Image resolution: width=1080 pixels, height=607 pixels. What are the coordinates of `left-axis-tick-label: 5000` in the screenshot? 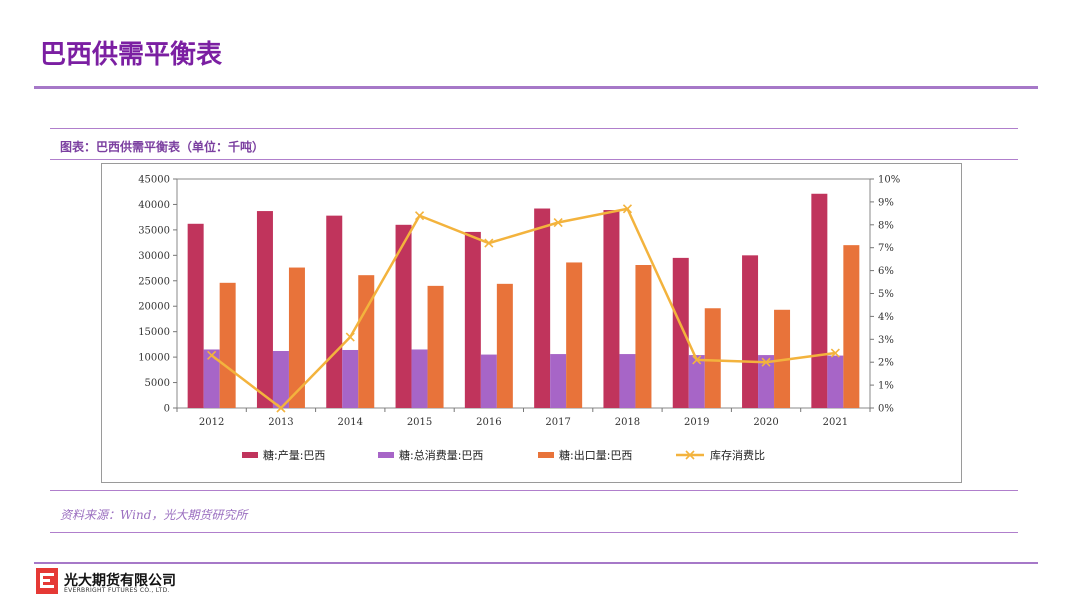 It's located at (157, 383).